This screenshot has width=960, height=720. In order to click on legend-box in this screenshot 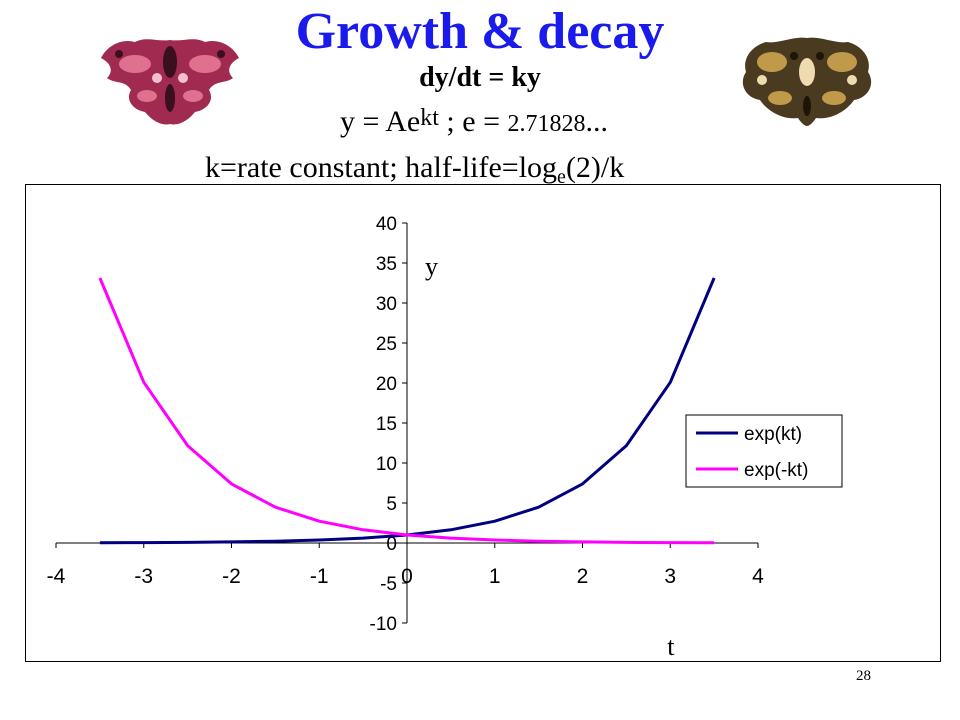, I will do `click(764, 451)`.